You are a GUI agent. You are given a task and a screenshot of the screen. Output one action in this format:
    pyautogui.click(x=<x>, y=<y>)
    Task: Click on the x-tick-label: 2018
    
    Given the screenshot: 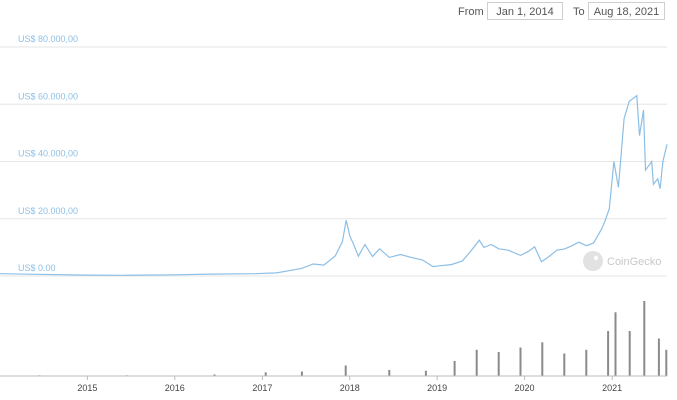 What is the action you would take?
    pyautogui.click(x=350, y=388)
    